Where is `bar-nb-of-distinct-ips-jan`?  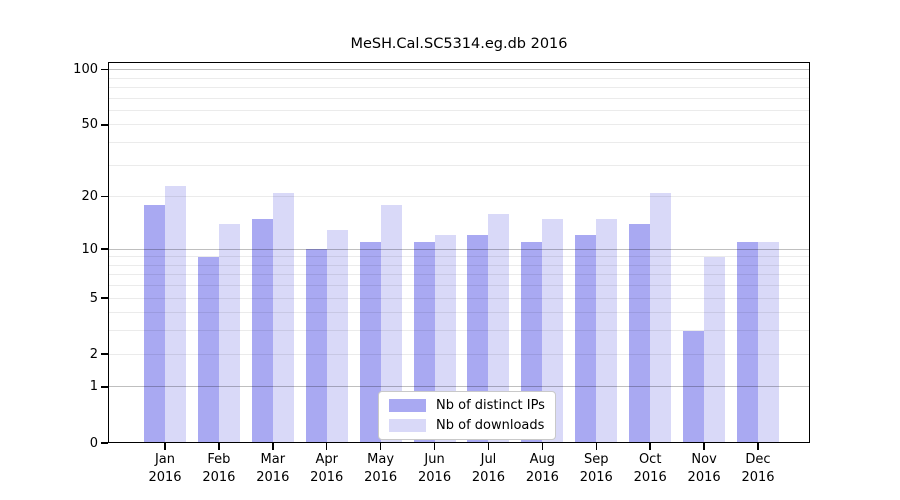 bar-nb-of-distinct-ips-jan is located at coordinates (154, 323).